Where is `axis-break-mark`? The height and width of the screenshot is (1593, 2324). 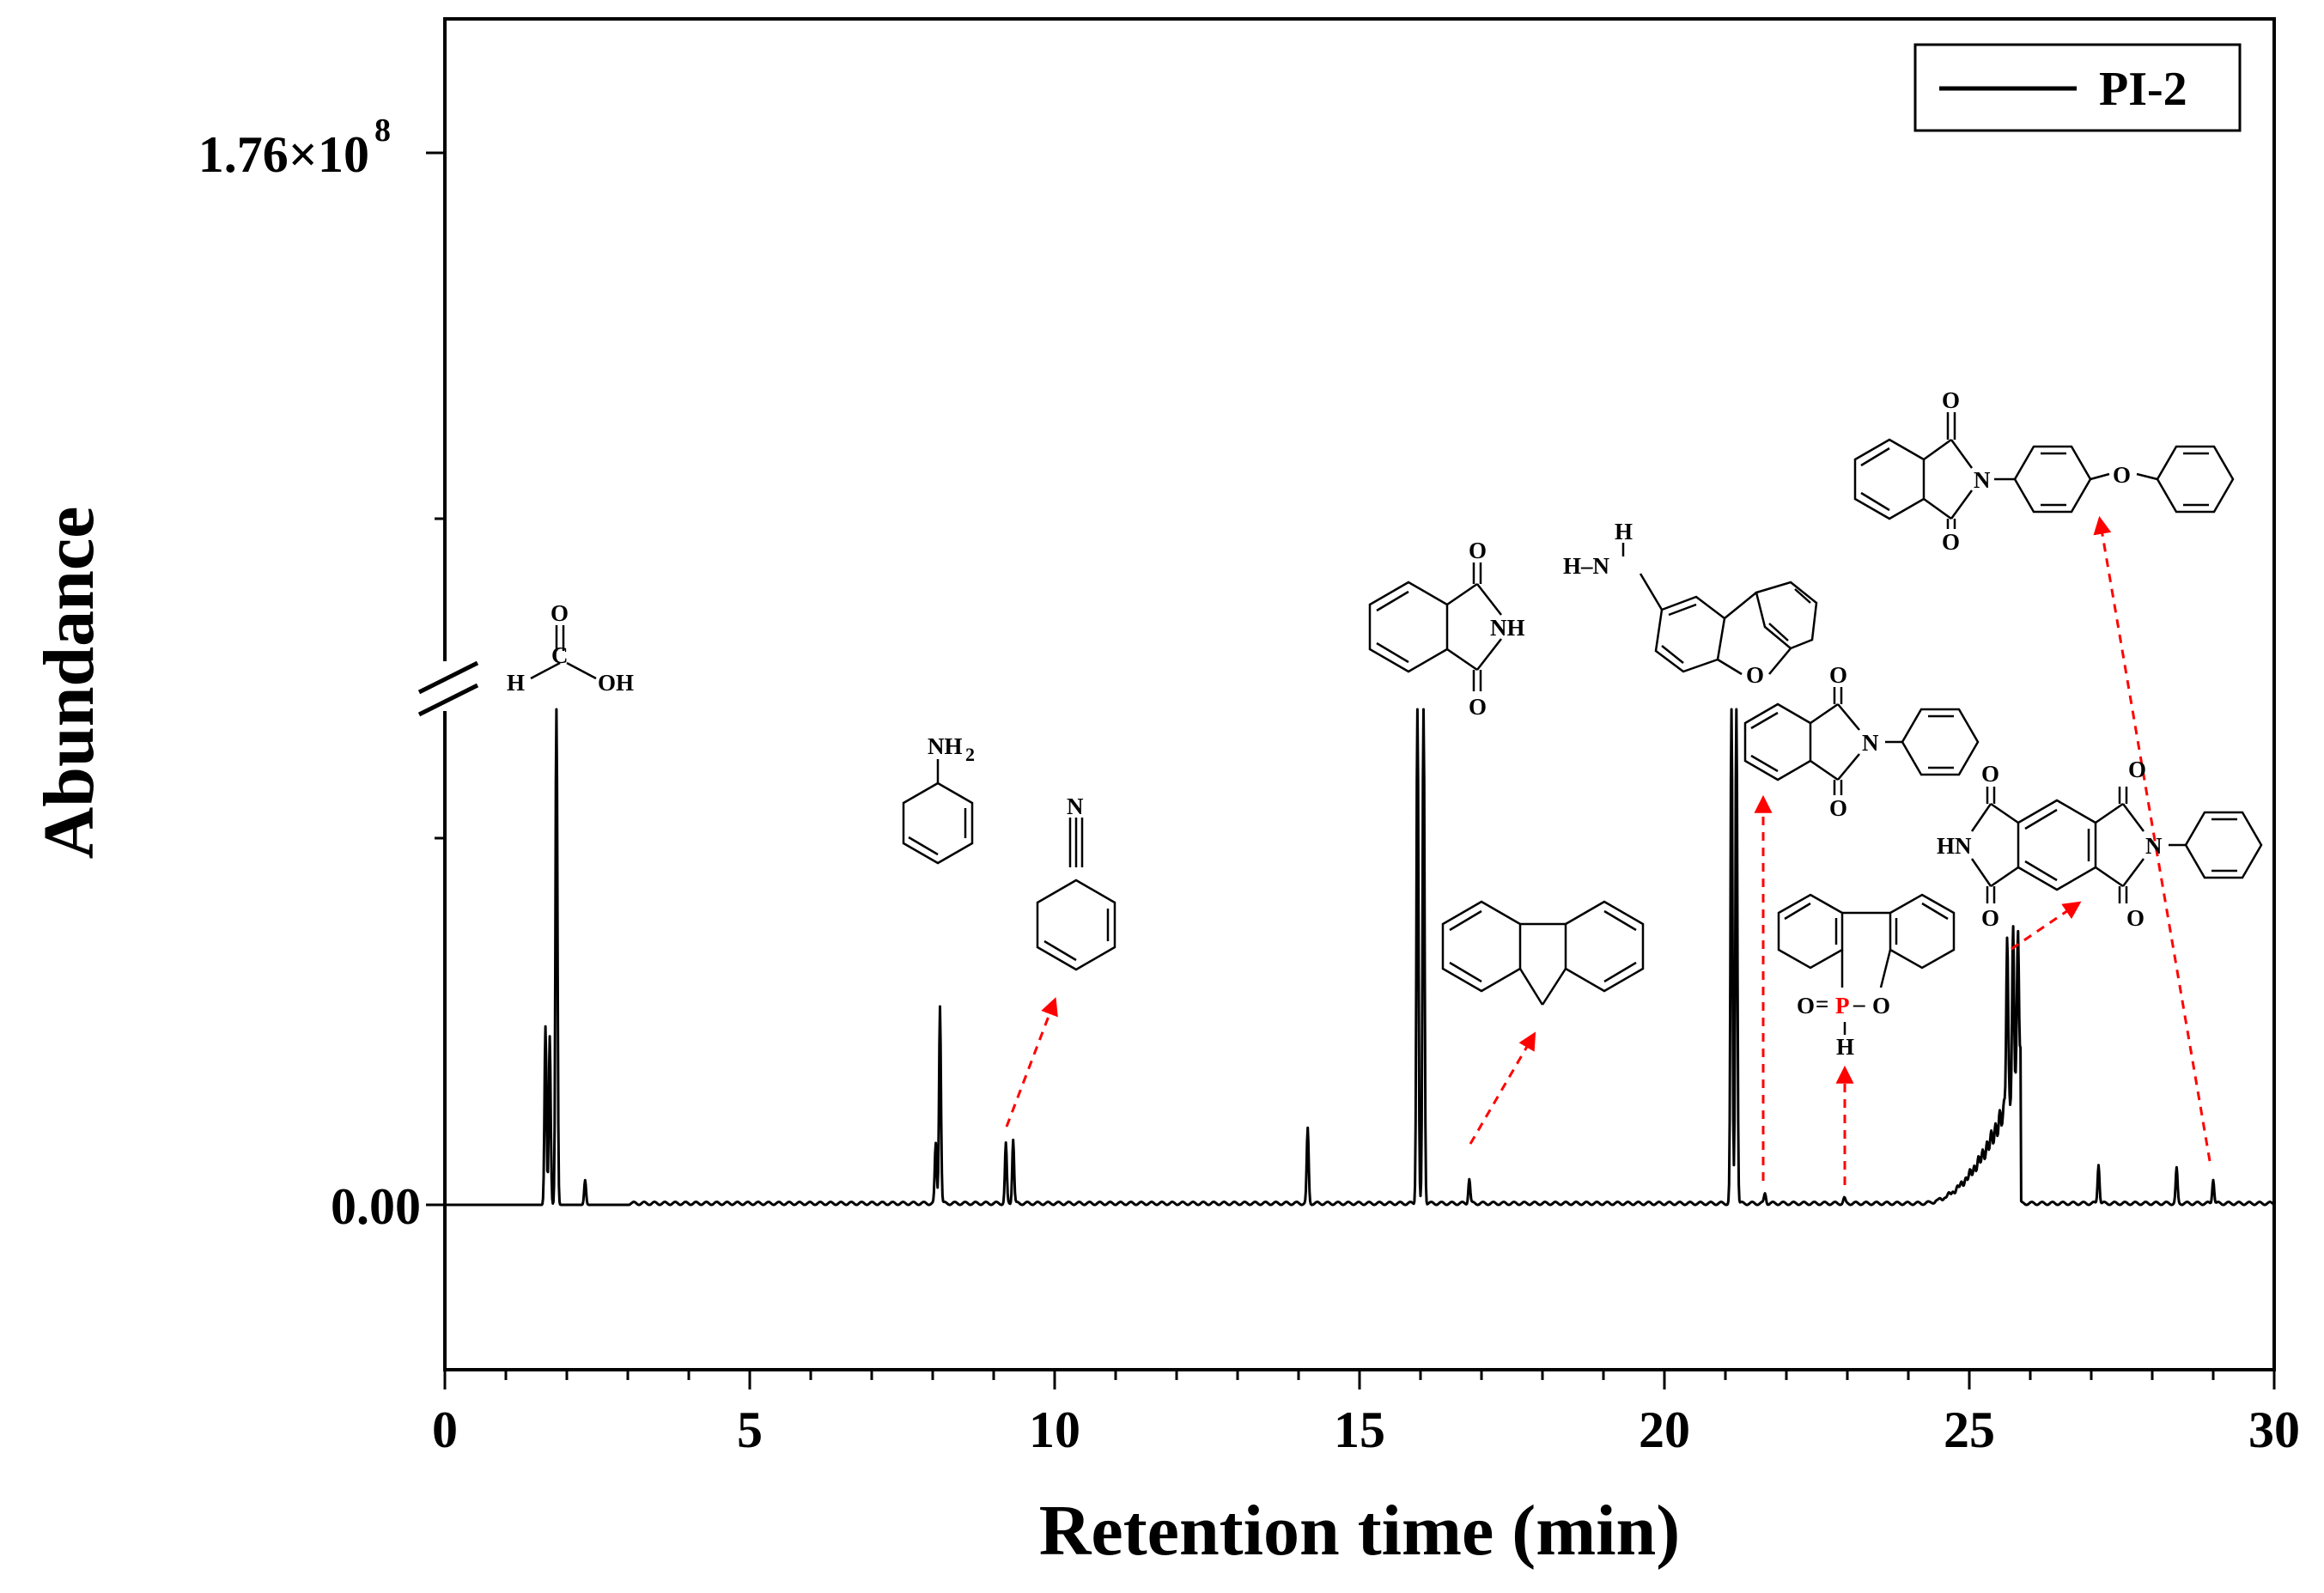 axis-break-mark is located at coordinates (448, 688).